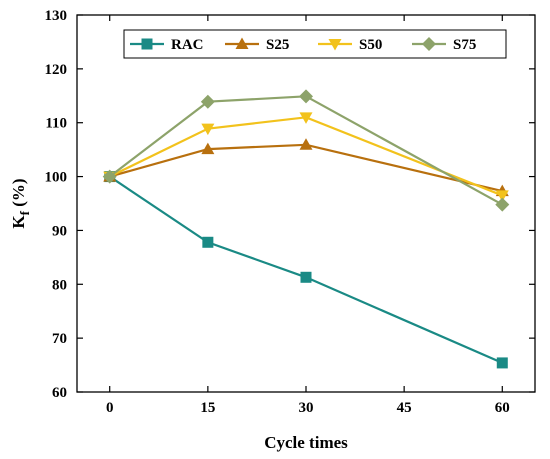  I want to click on y-tick-label: 120, so click(56, 70).